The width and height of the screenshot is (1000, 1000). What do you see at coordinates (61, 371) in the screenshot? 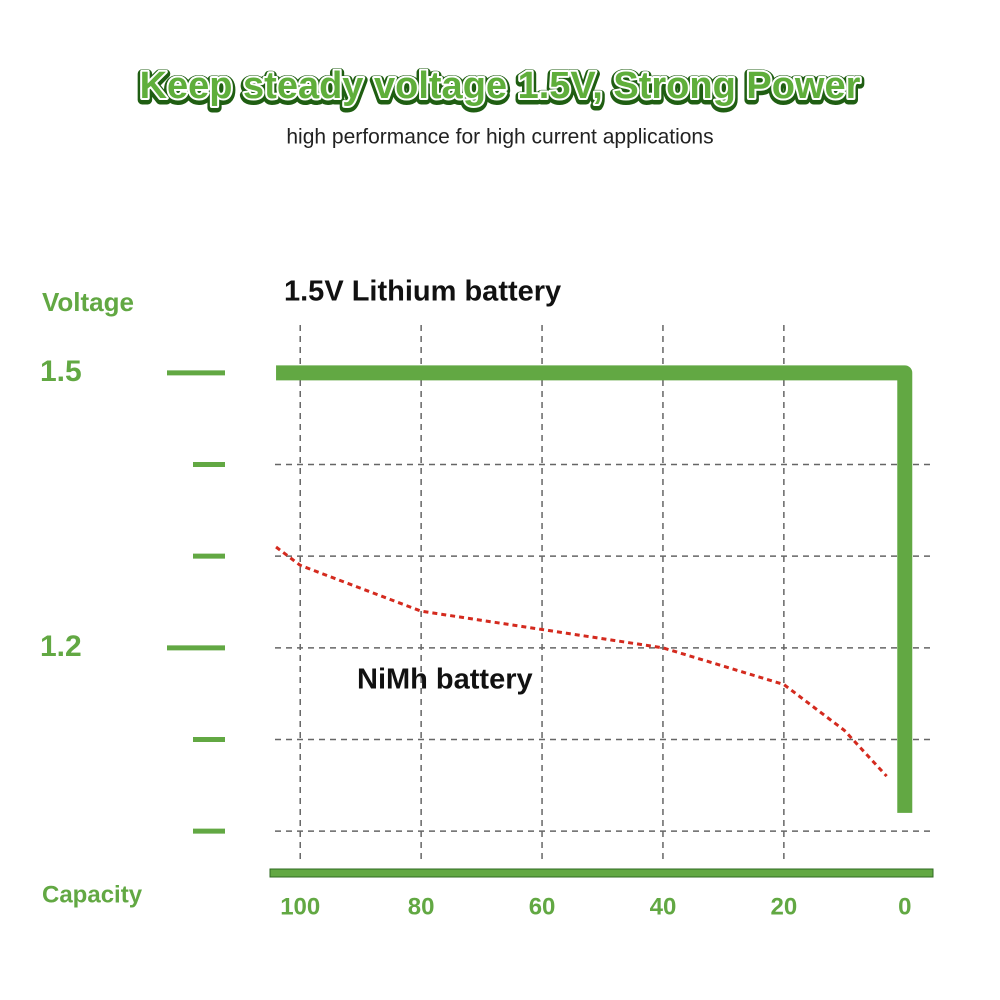
I see `y-tick-label: 1.5` at bounding box center [61, 371].